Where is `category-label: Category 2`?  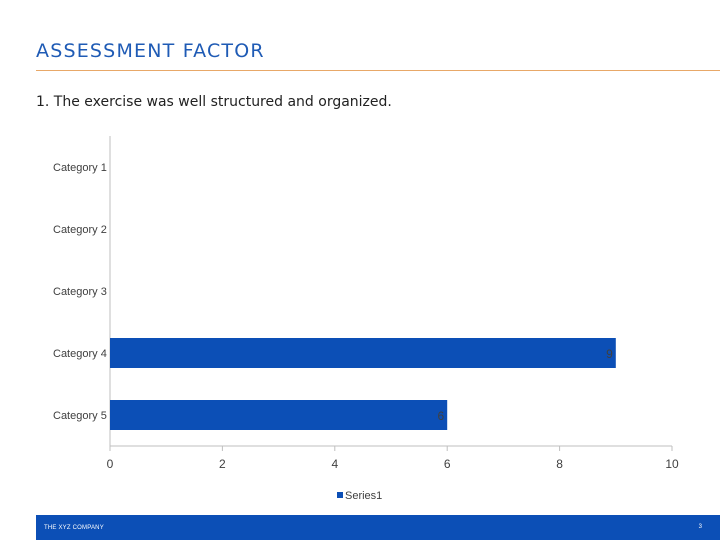 category-label: Category 2 is located at coordinates (80, 230).